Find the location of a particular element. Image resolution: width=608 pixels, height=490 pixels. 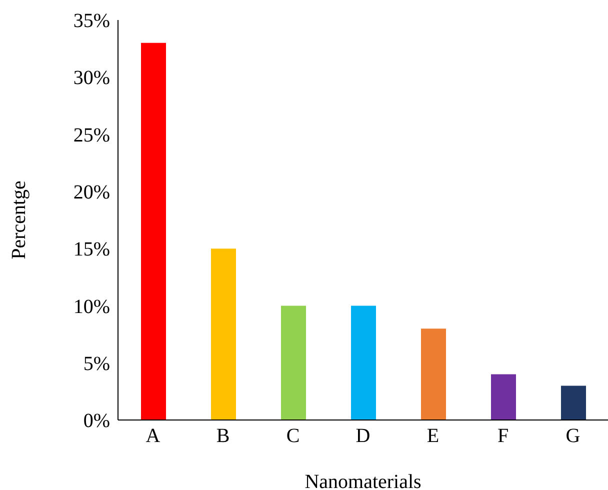

y-axis-title: Percentge is located at coordinates (19, 220).